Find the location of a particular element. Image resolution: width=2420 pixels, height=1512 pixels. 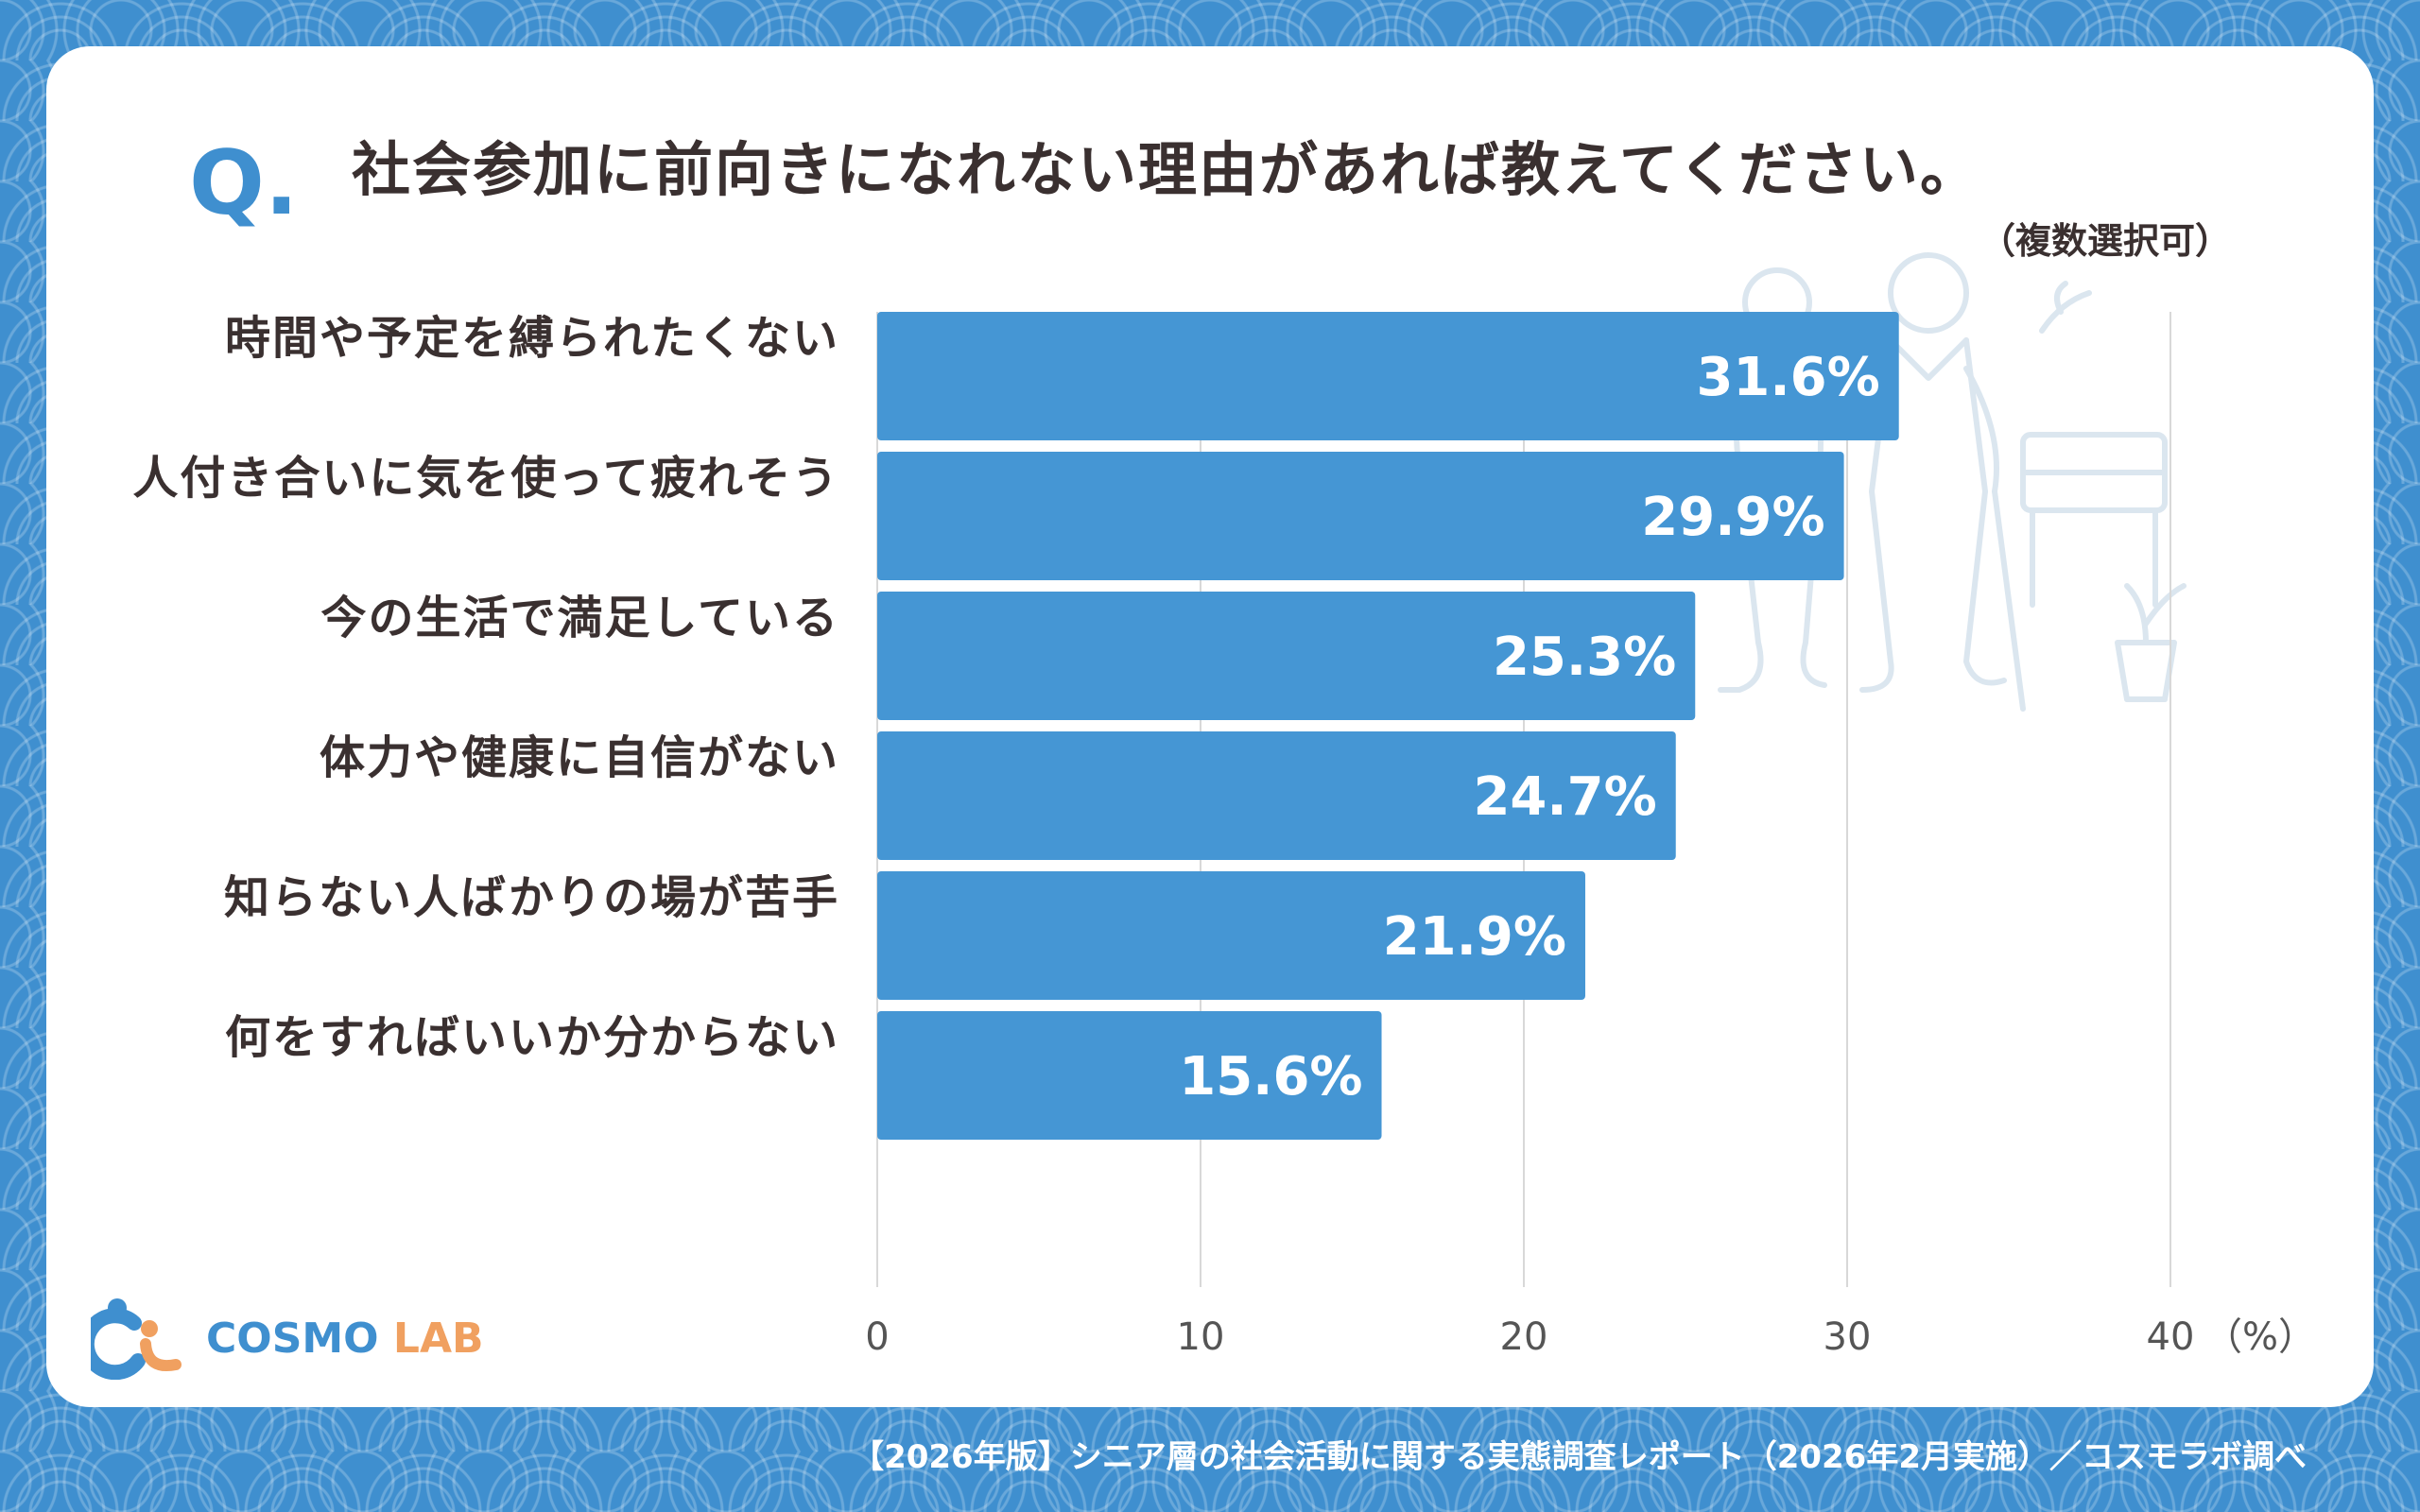

bar-value-label: 25.3% is located at coordinates (1584, 657).